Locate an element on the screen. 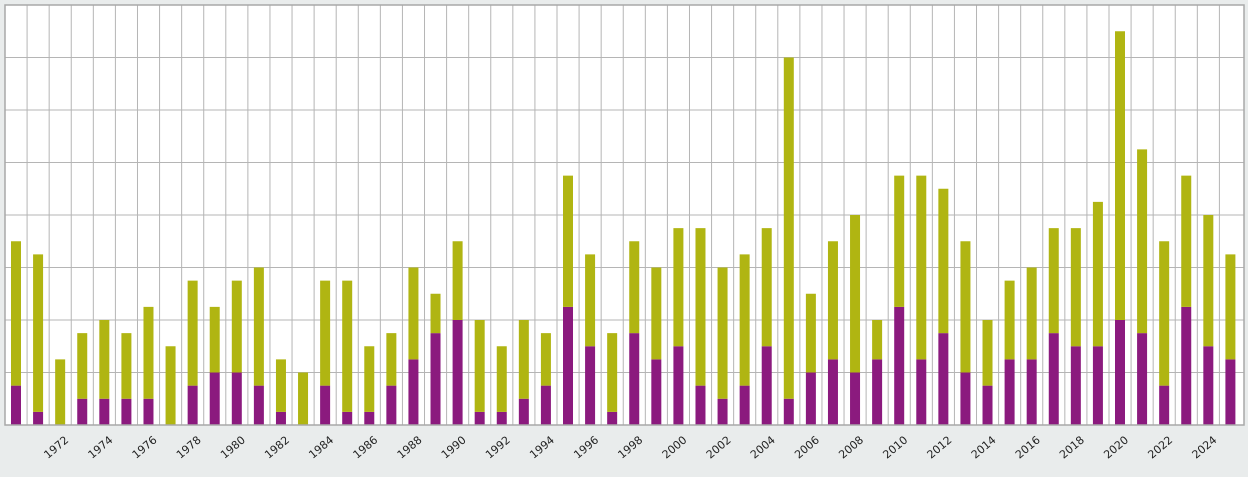  x-tick-label-2008: 2008 is located at coordinates (851, 447).